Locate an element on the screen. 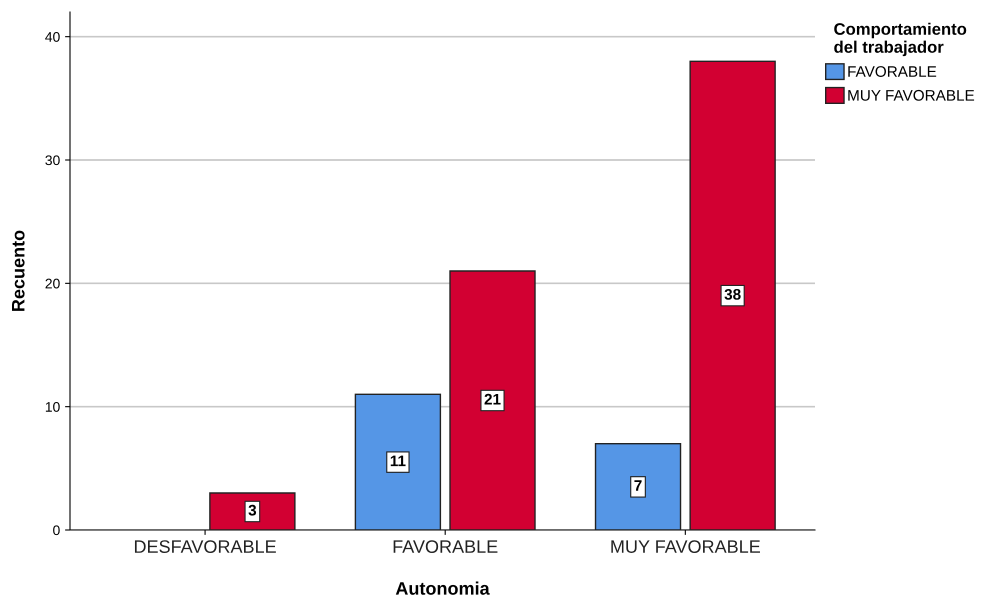  data-label: 11 is located at coordinates (398, 461).